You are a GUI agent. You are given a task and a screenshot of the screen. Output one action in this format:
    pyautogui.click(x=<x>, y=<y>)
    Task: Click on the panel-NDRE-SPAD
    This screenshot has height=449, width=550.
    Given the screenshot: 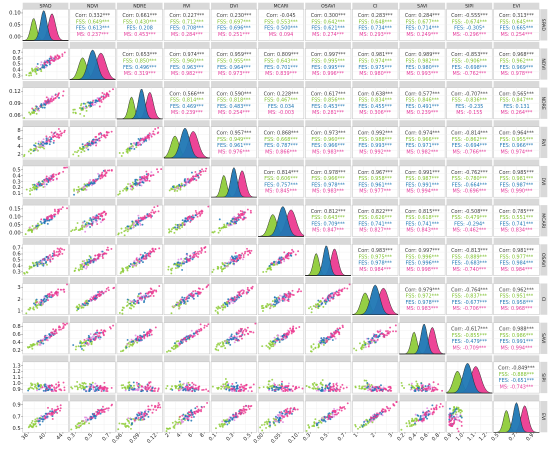 What is the action you would take?
    pyautogui.click(x=45, y=100)
    